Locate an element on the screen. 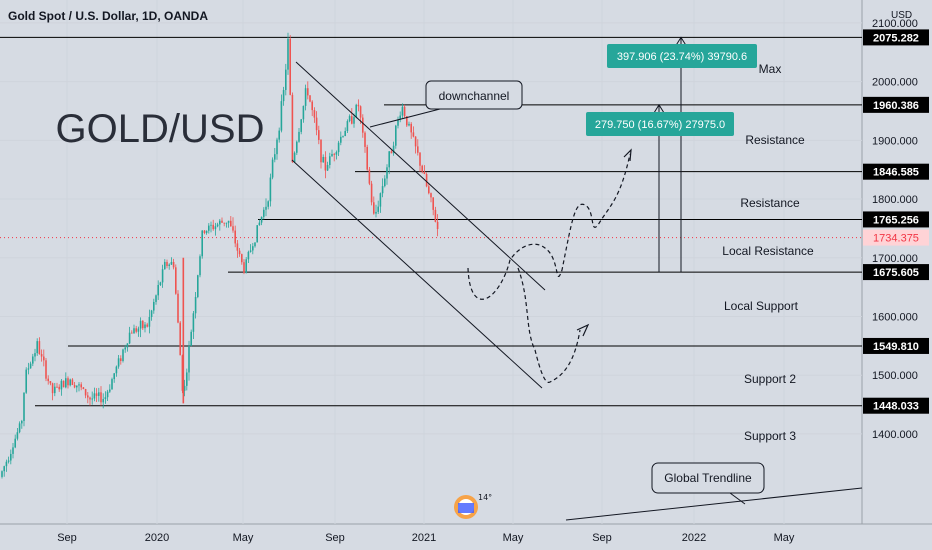  level-name: Resistance is located at coordinates (775, 140).